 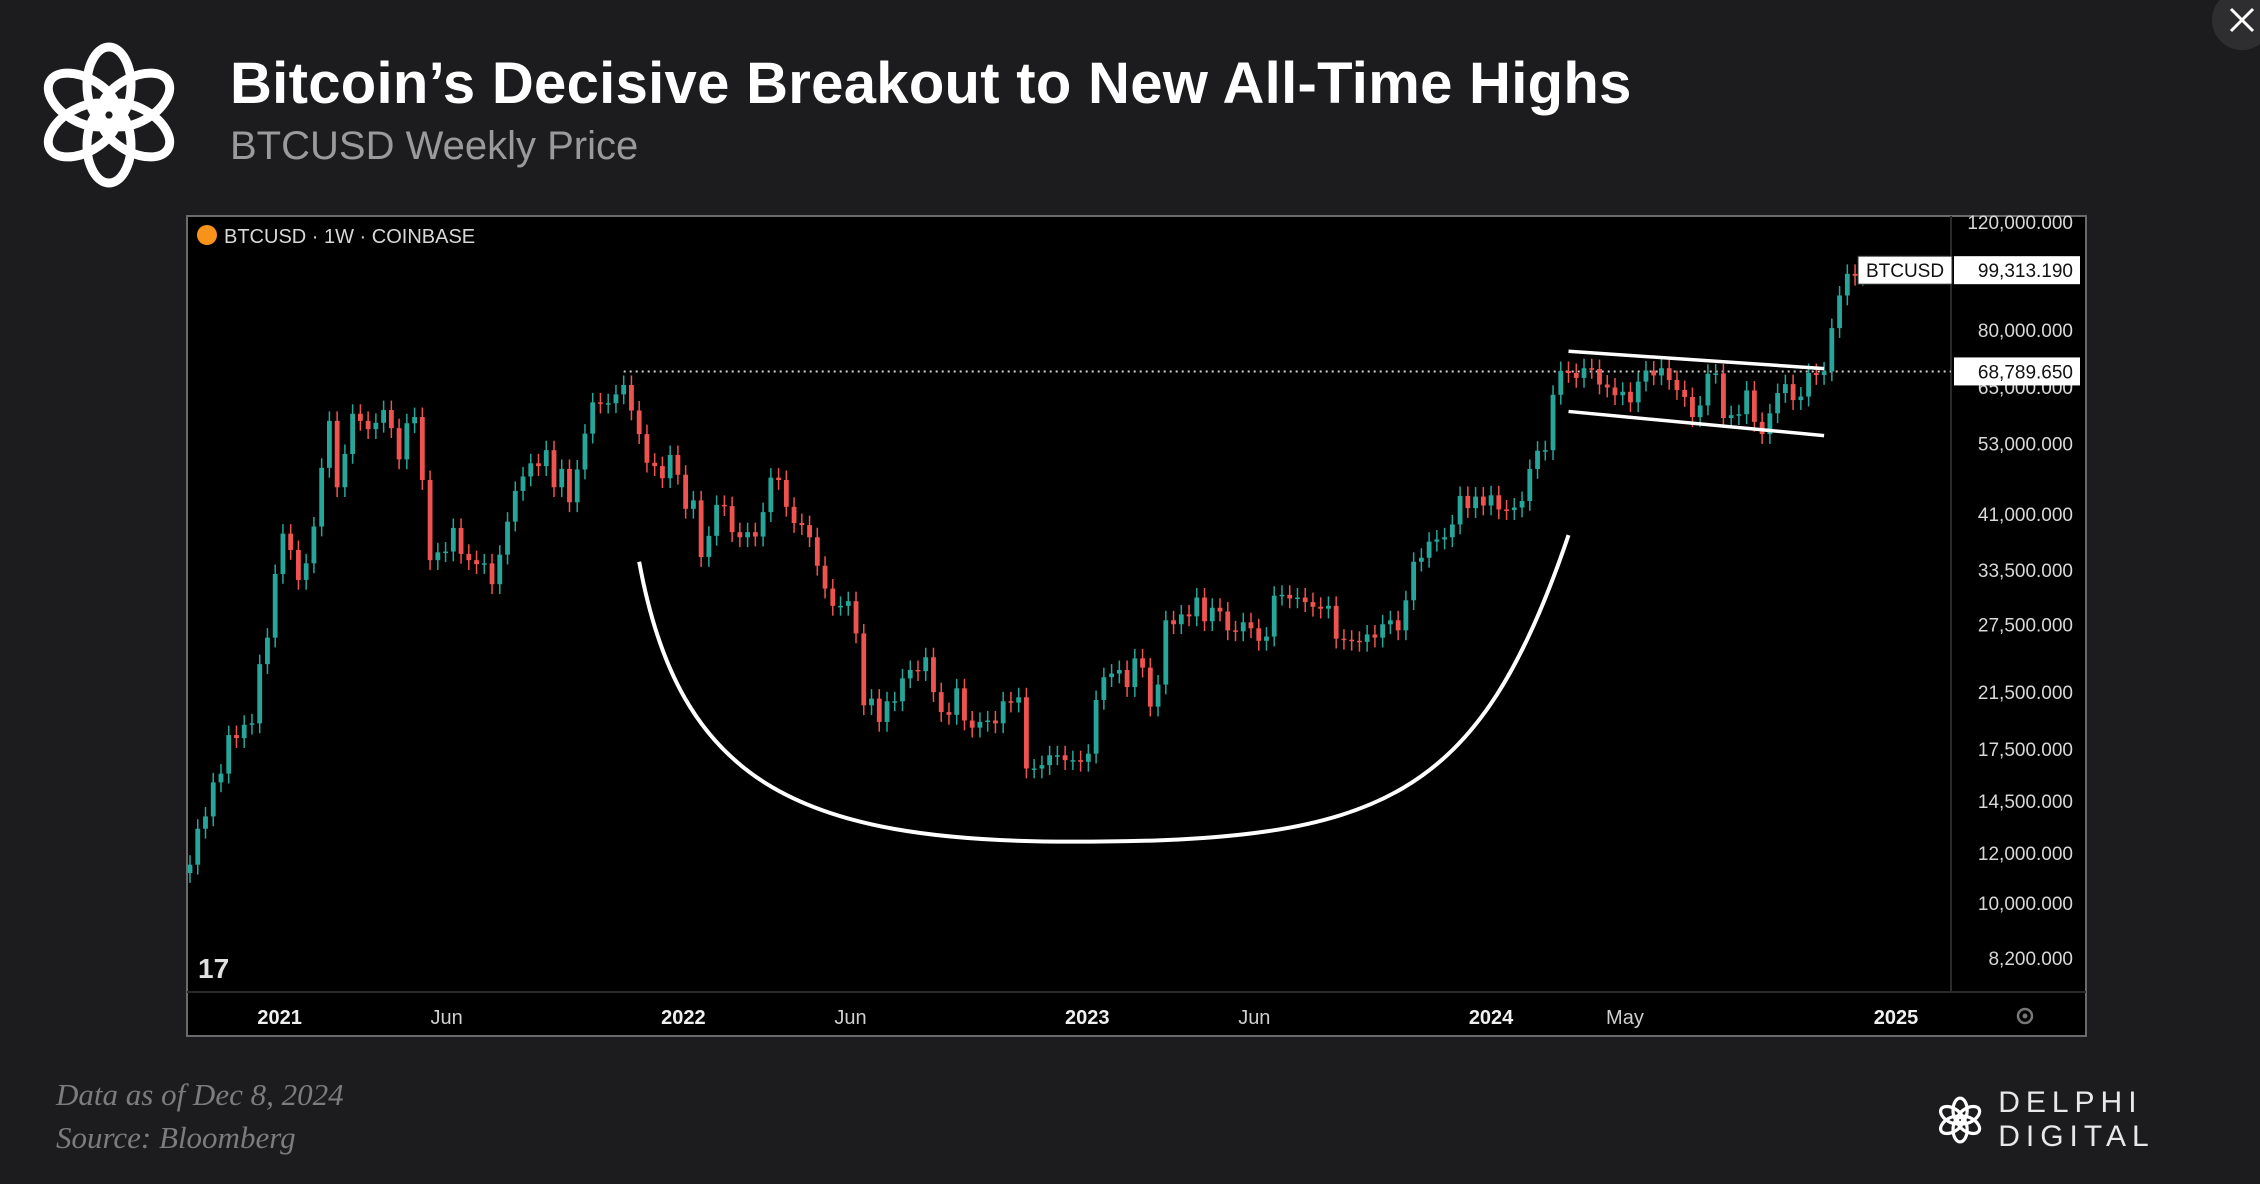 I want to click on price-label: 68,789.650, so click(x=2017, y=371).